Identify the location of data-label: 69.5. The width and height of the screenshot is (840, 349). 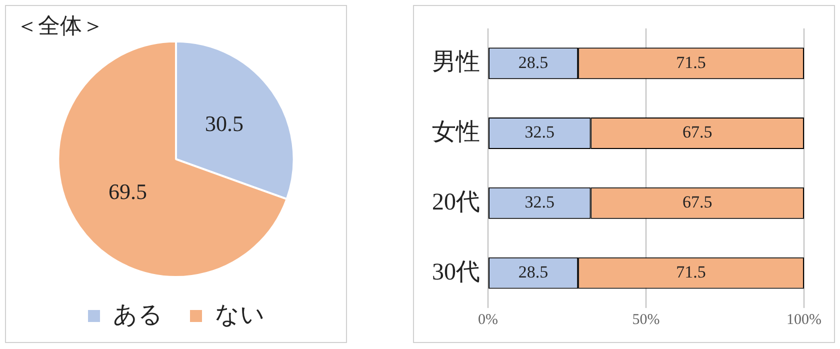
(128, 191).